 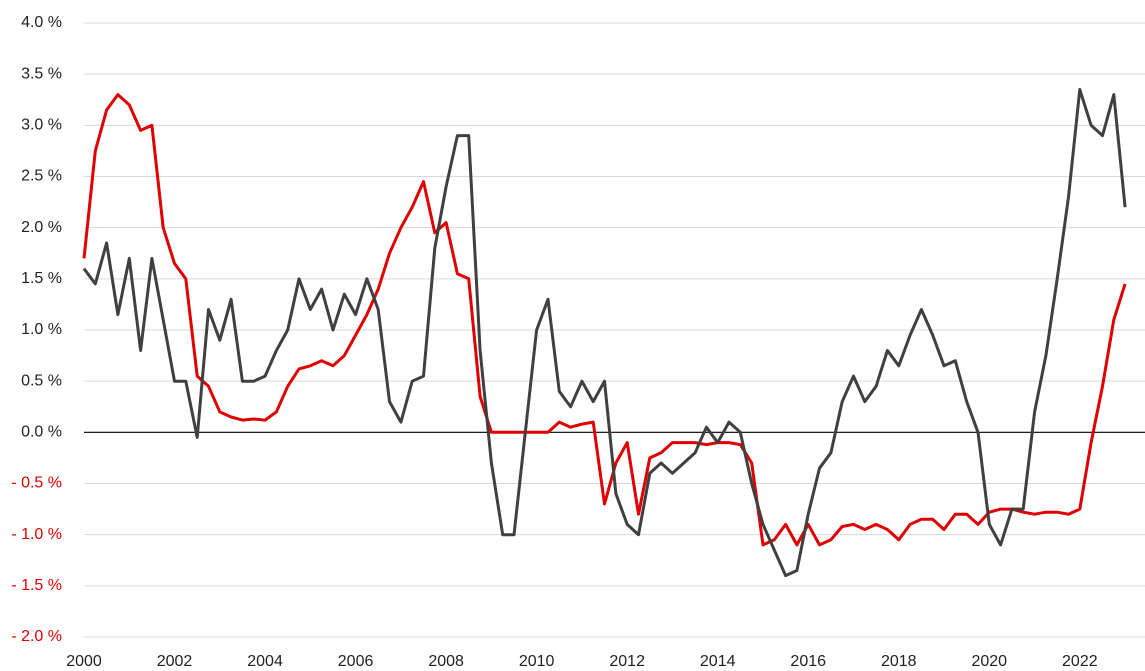 I want to click on y-tick-label: 2.0 %, so click(x=41, y=227).